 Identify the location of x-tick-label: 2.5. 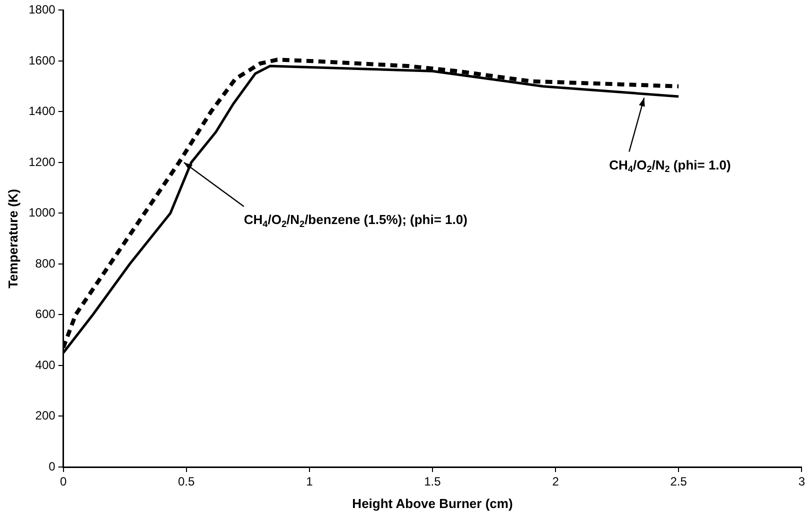
(679, 481).